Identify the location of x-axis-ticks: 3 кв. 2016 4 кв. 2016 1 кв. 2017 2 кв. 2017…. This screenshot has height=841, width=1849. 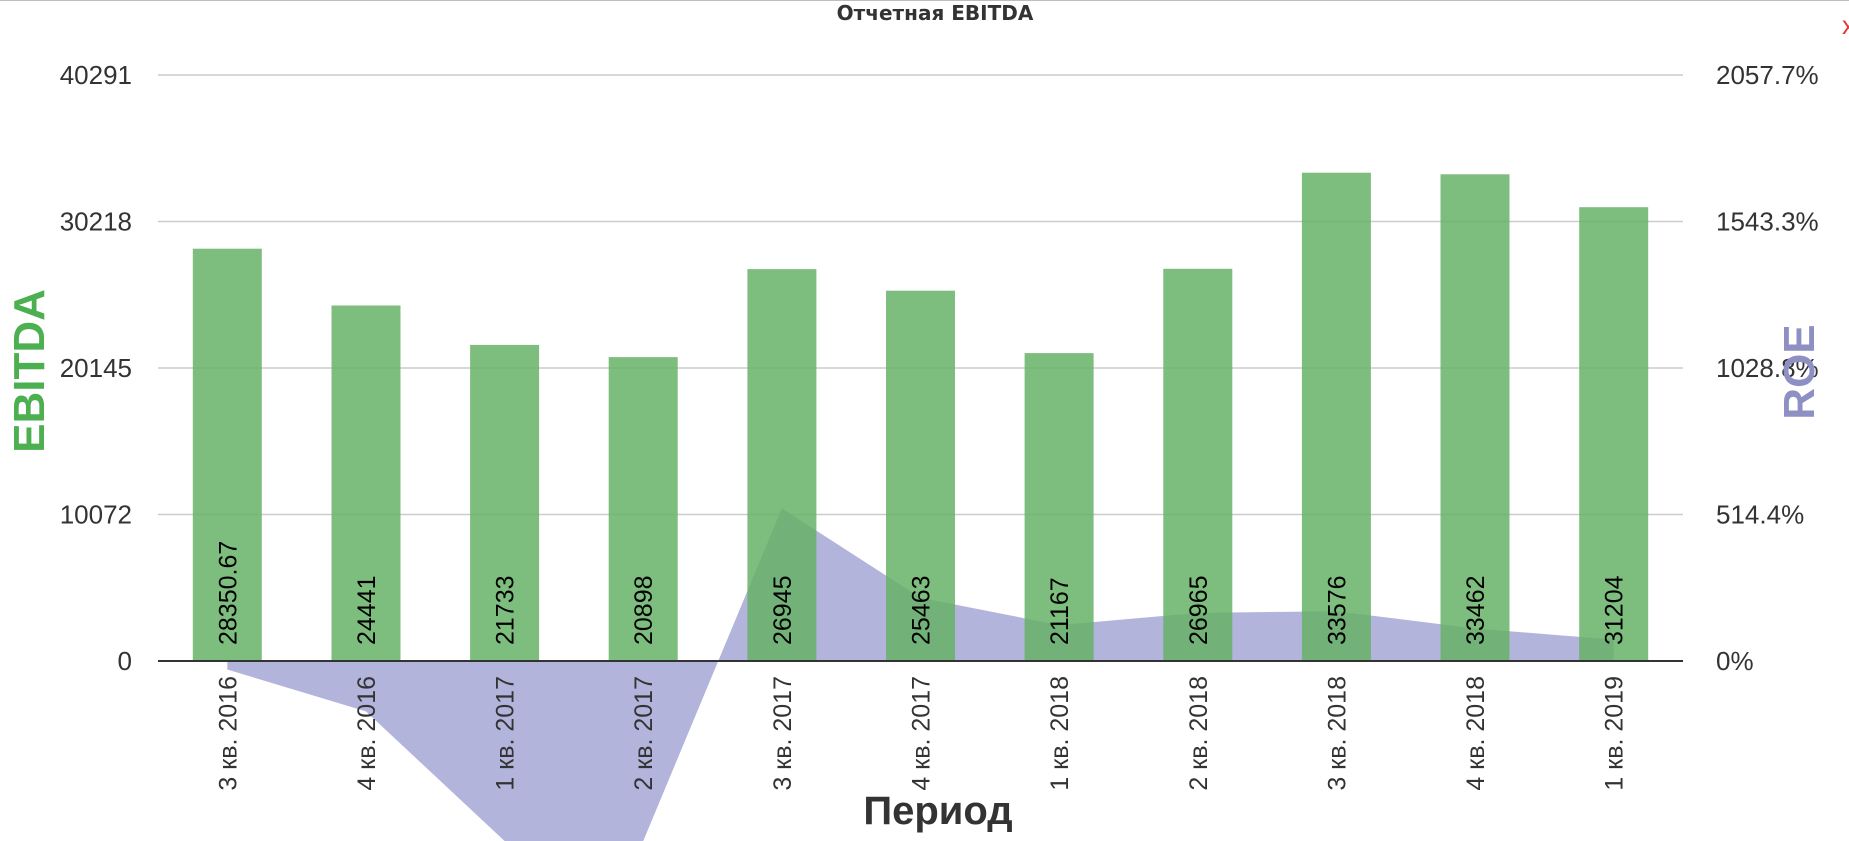
(921, 733).